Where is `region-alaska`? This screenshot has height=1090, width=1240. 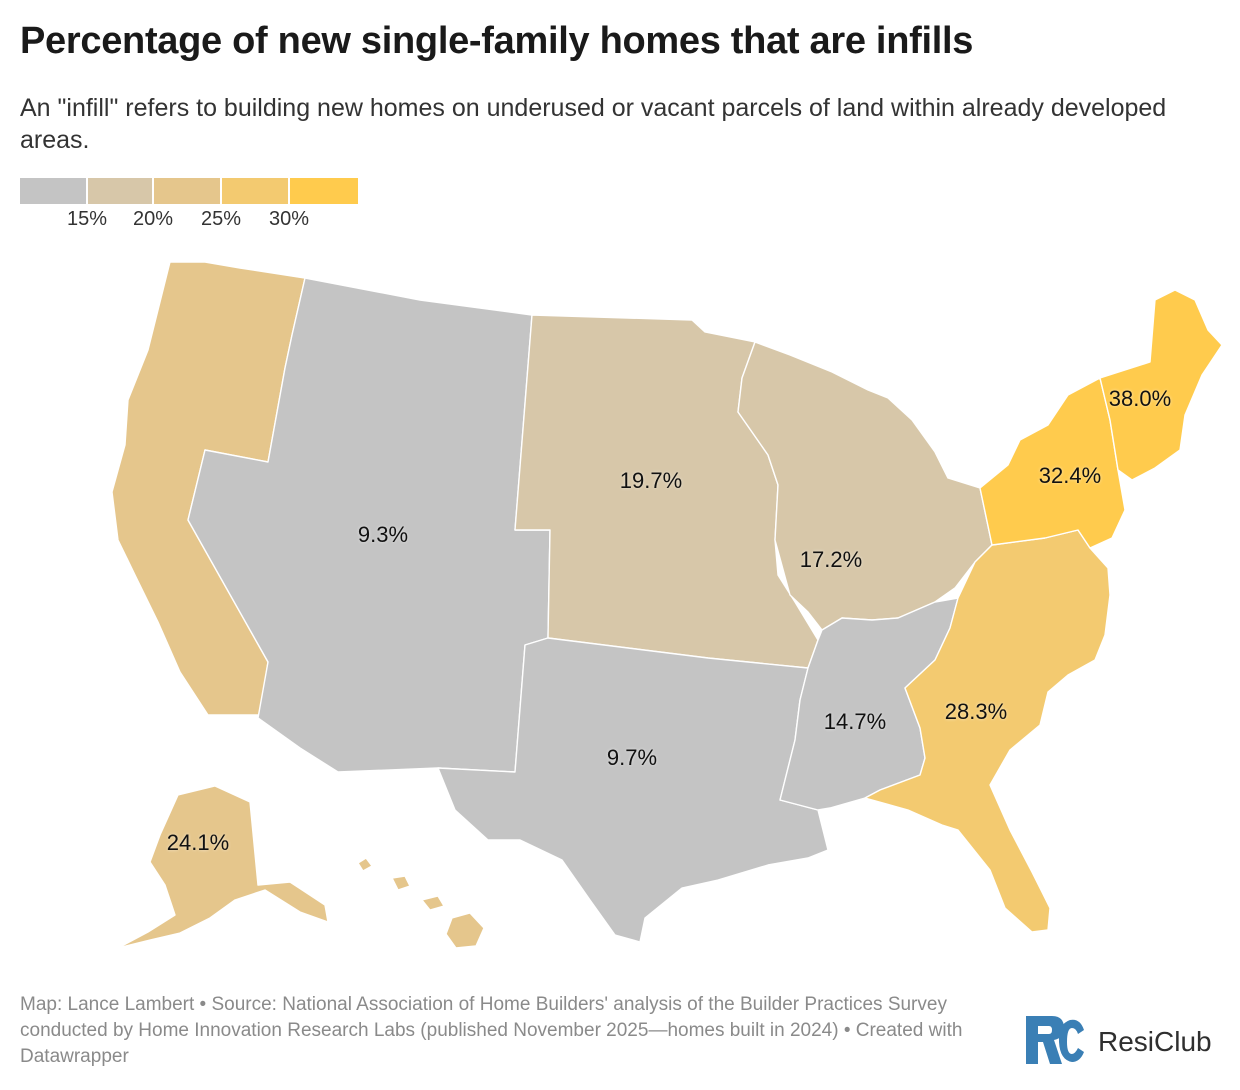
region-alaska is located at coordinates (223, 867).